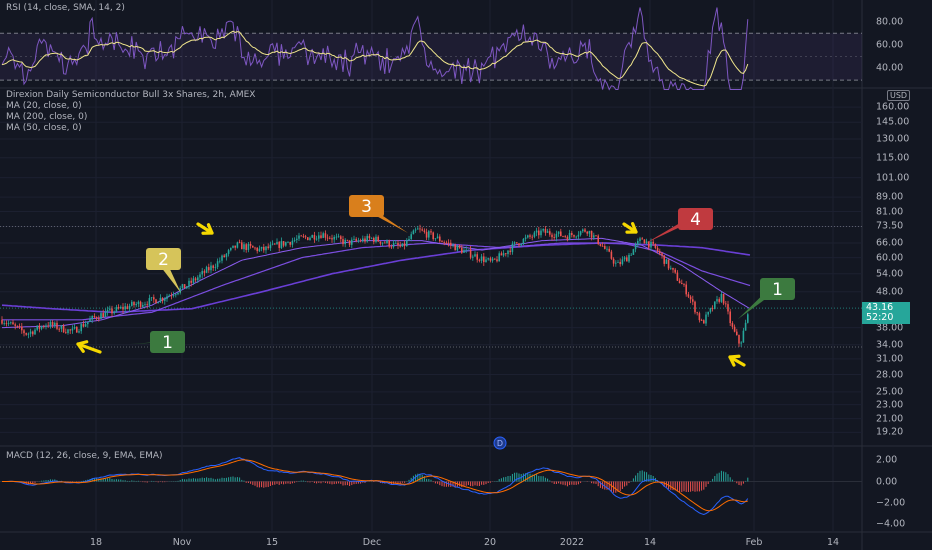 This screenshot has width=932, height=550. What do you see at coordinates (366, 207) in the screenshot?
I see `bubble-label: 3` at bounding box center [366, 207].